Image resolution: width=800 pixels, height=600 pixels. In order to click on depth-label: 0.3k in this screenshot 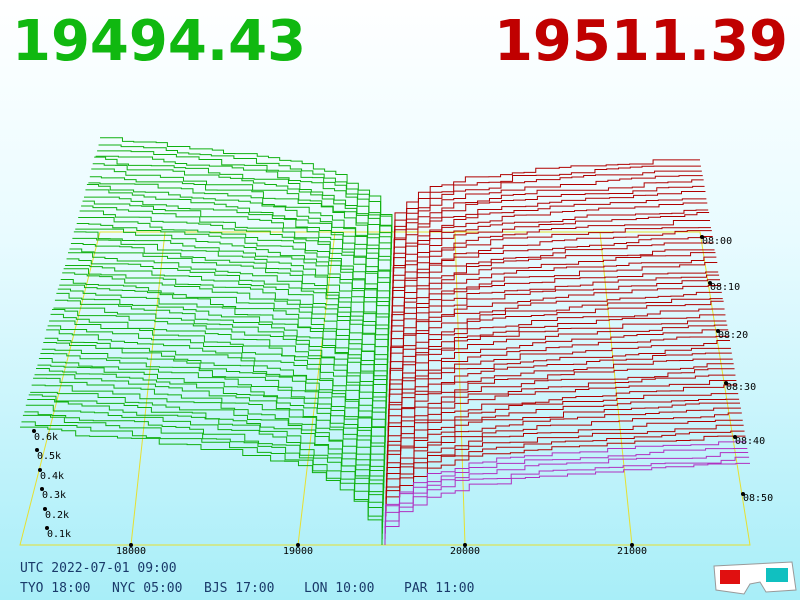, I will do `click(54, 495)`.